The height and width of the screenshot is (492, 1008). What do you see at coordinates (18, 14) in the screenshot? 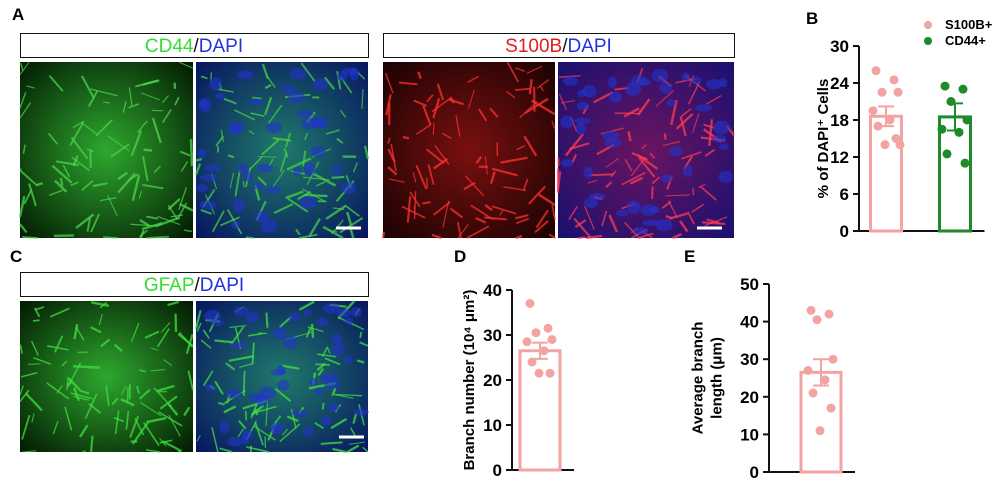
I see `panel-label: A` at bounding box center [18, 14].